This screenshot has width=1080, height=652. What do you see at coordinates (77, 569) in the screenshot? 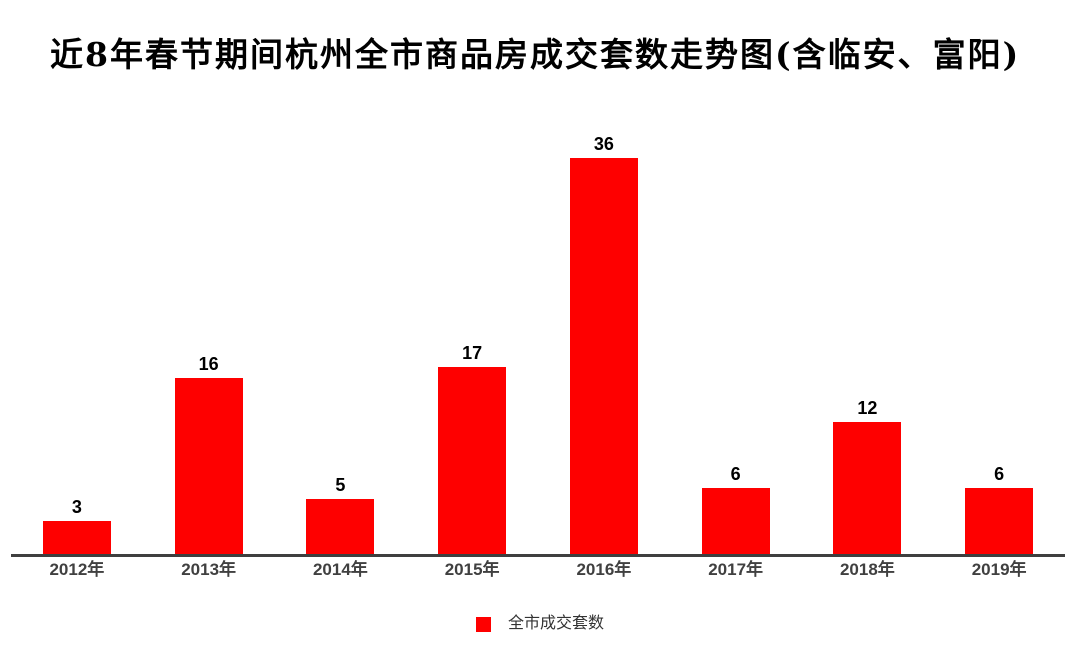
I see `x-axis-tick-label: 2012年` at bounding box center [77, 569].